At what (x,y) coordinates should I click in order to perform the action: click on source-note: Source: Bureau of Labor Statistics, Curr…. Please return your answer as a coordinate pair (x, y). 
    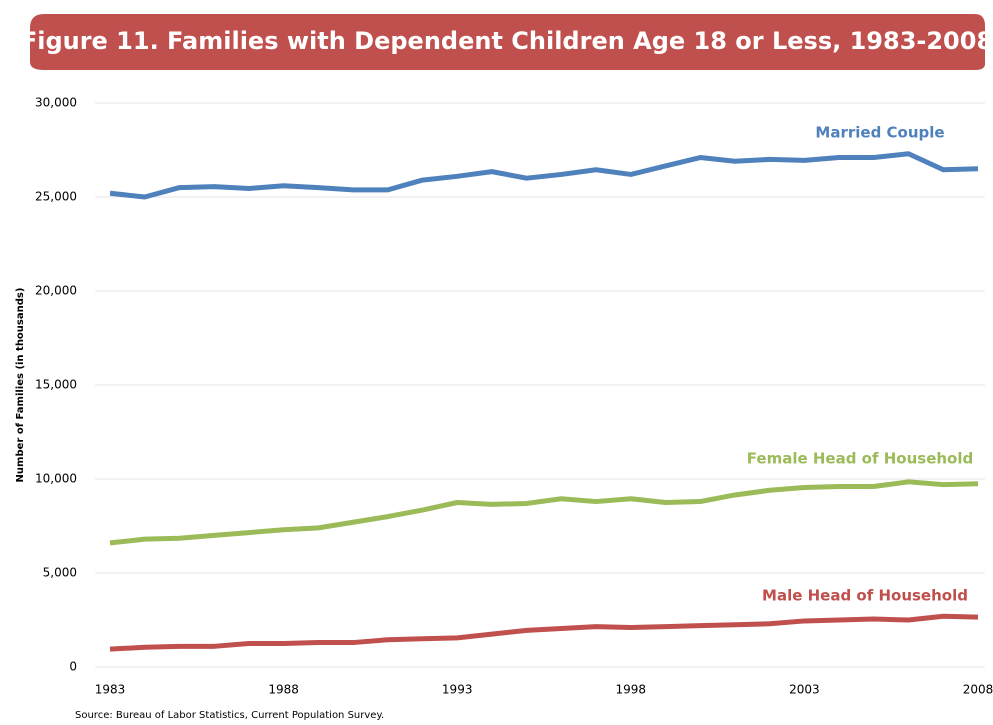
    Looking at the image, I should click on (229, 715).